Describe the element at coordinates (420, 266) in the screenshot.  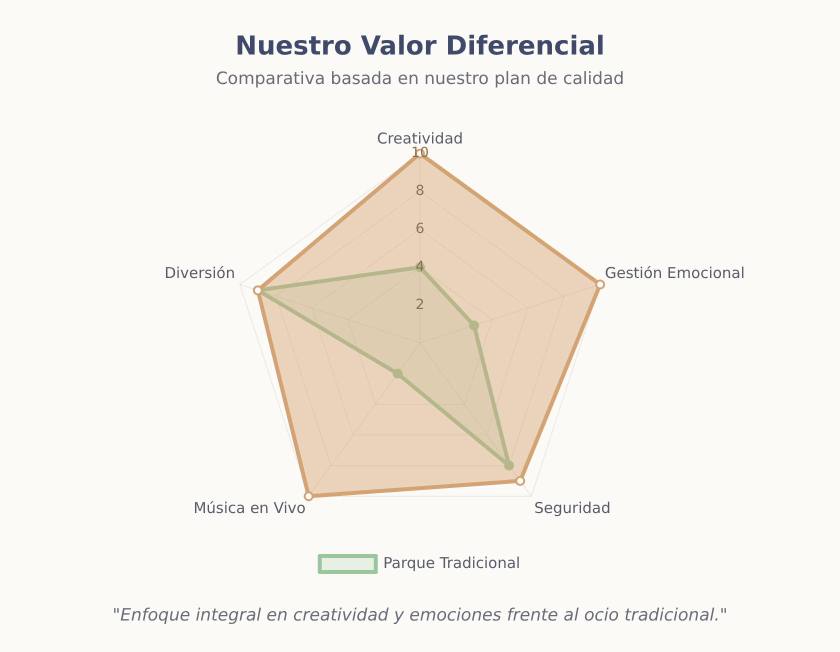
I see `y-tick-label: 4` at that location.